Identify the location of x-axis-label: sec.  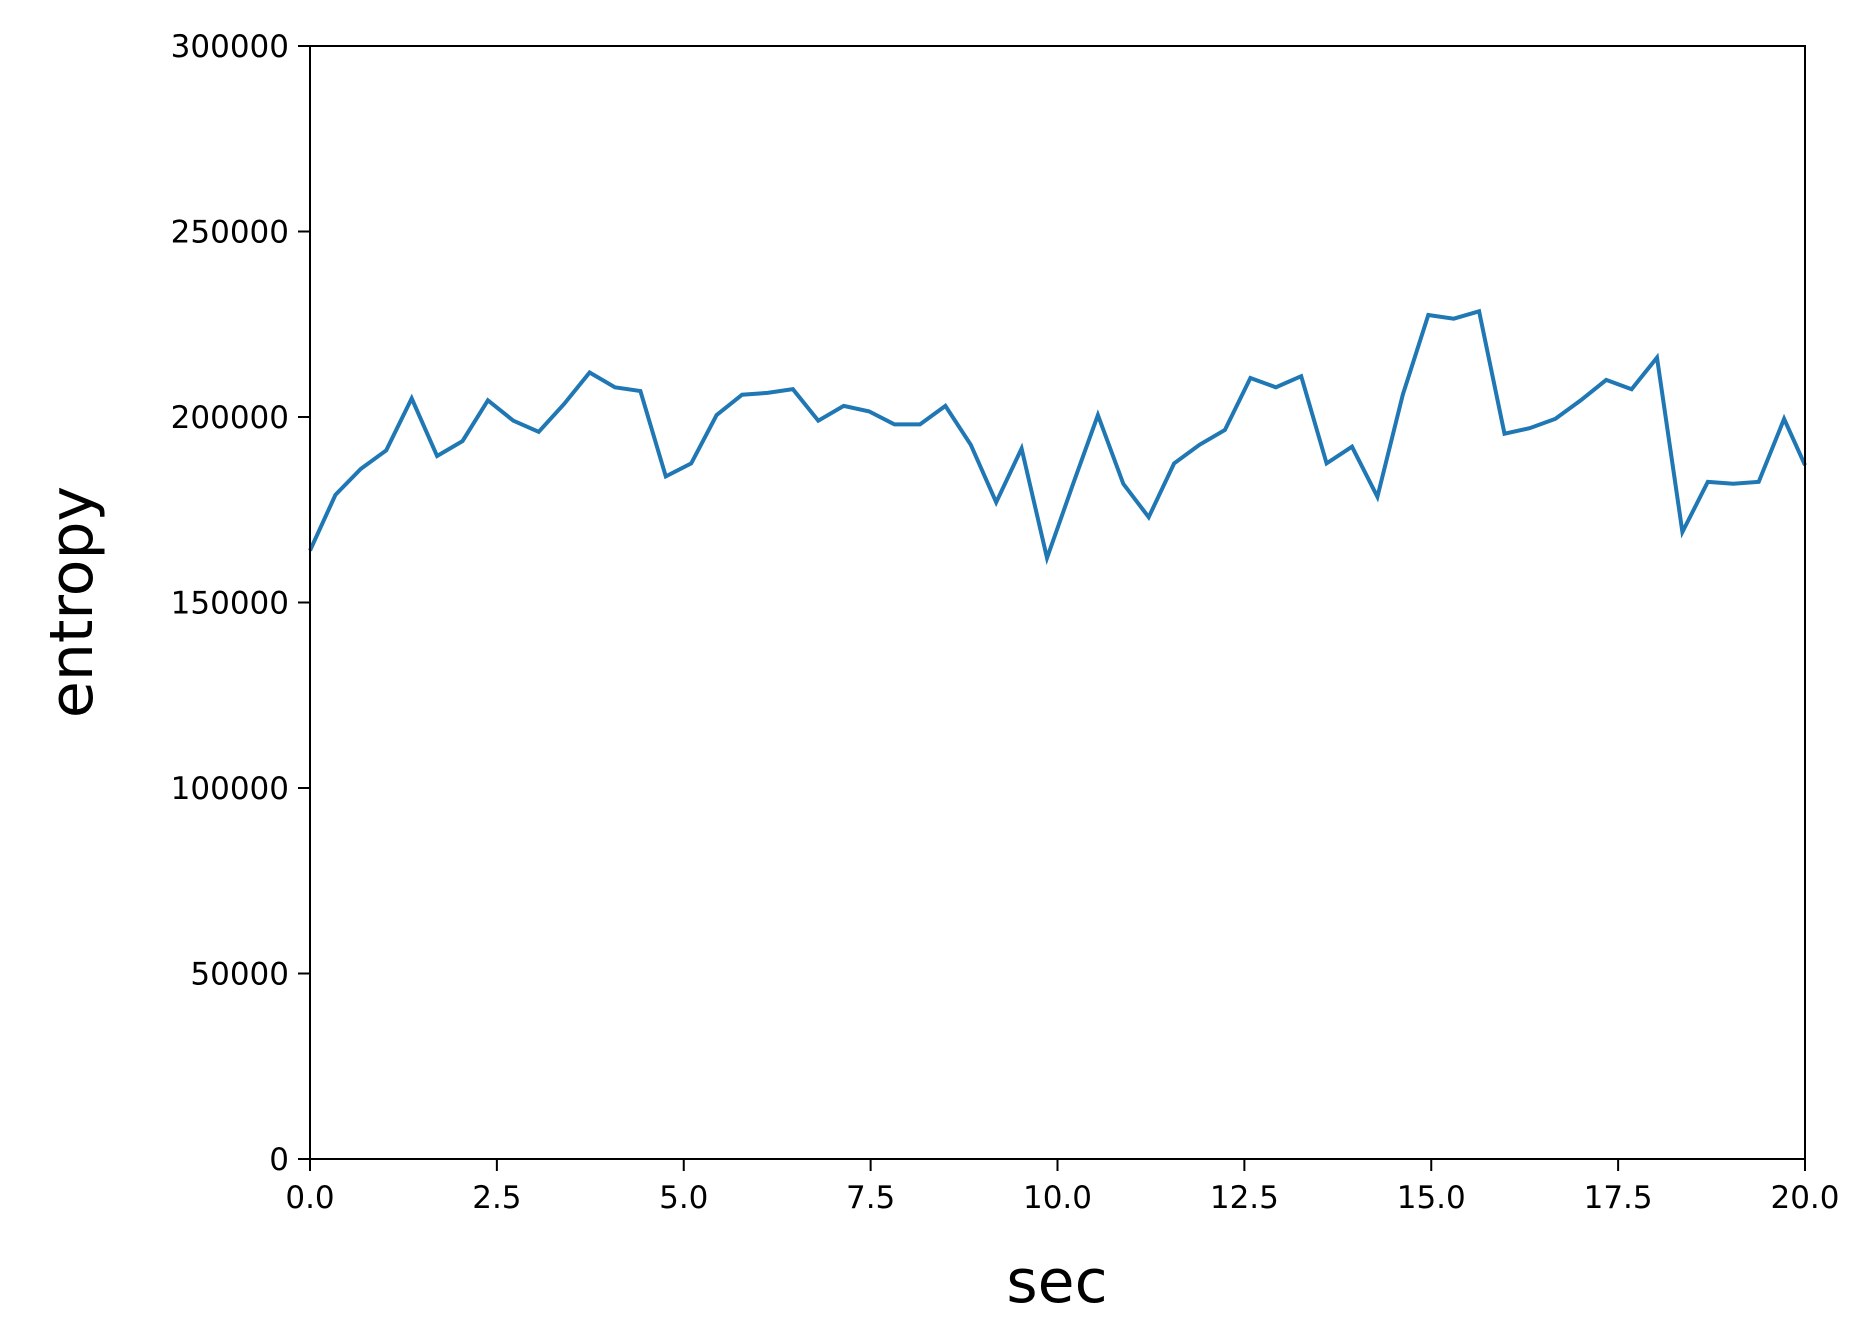
(1056, 1282).